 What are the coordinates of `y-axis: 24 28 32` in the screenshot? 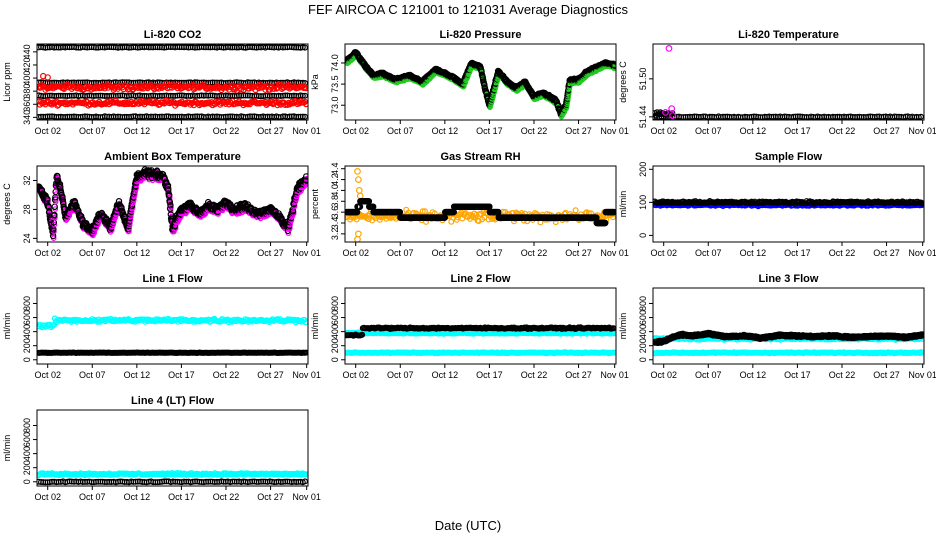 It's located at (29, 209).